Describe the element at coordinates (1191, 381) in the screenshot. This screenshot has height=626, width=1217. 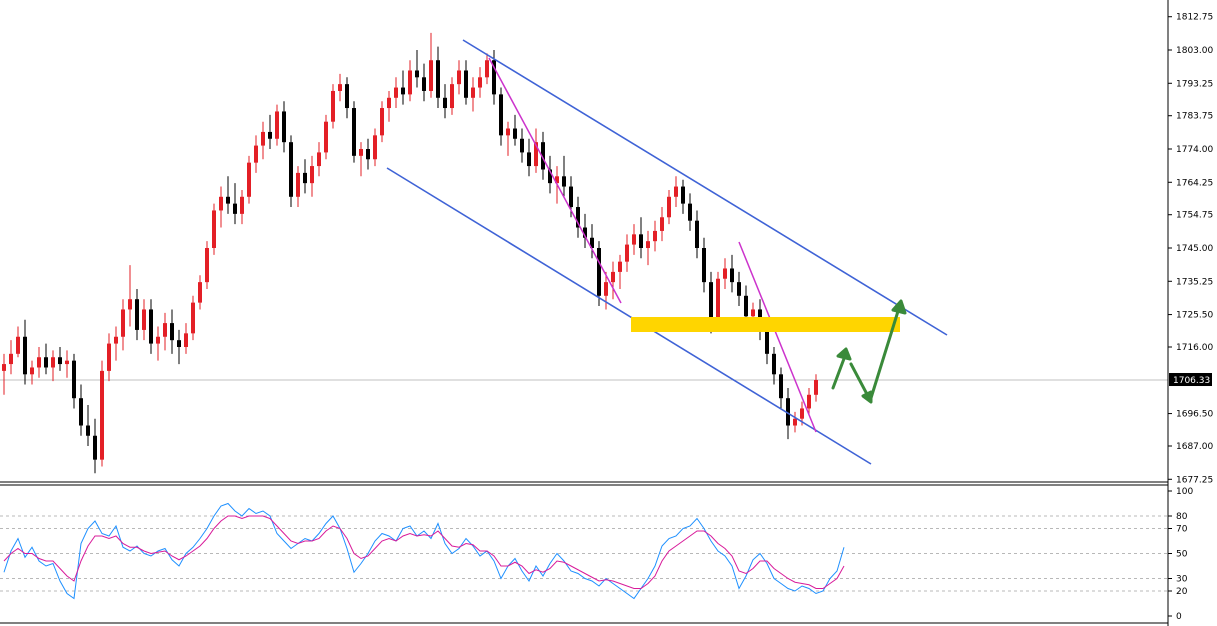
I see `current-price-label: 1706.33` at that location.